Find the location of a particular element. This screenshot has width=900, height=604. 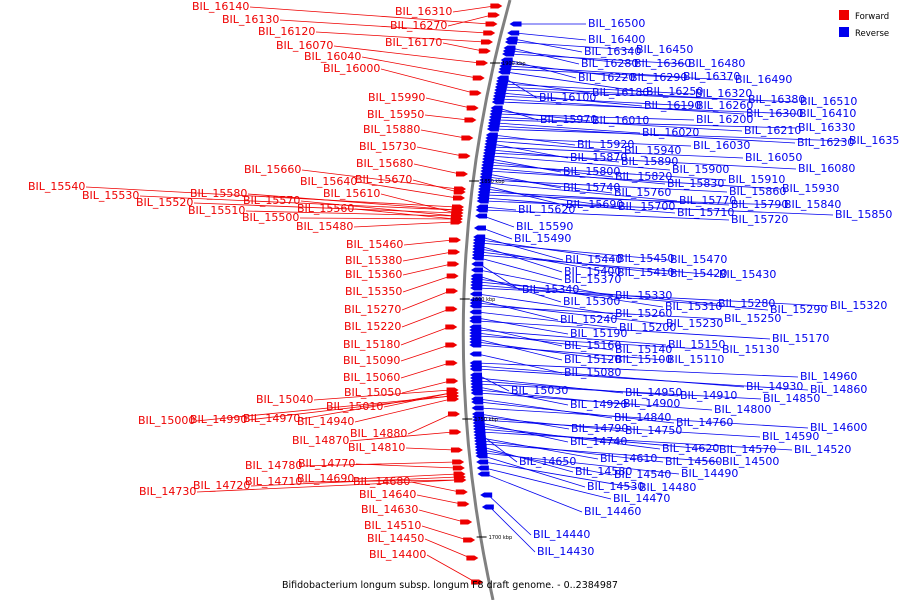

forward-gene-label: BIL_14690 is located at coordinates (325, 478).